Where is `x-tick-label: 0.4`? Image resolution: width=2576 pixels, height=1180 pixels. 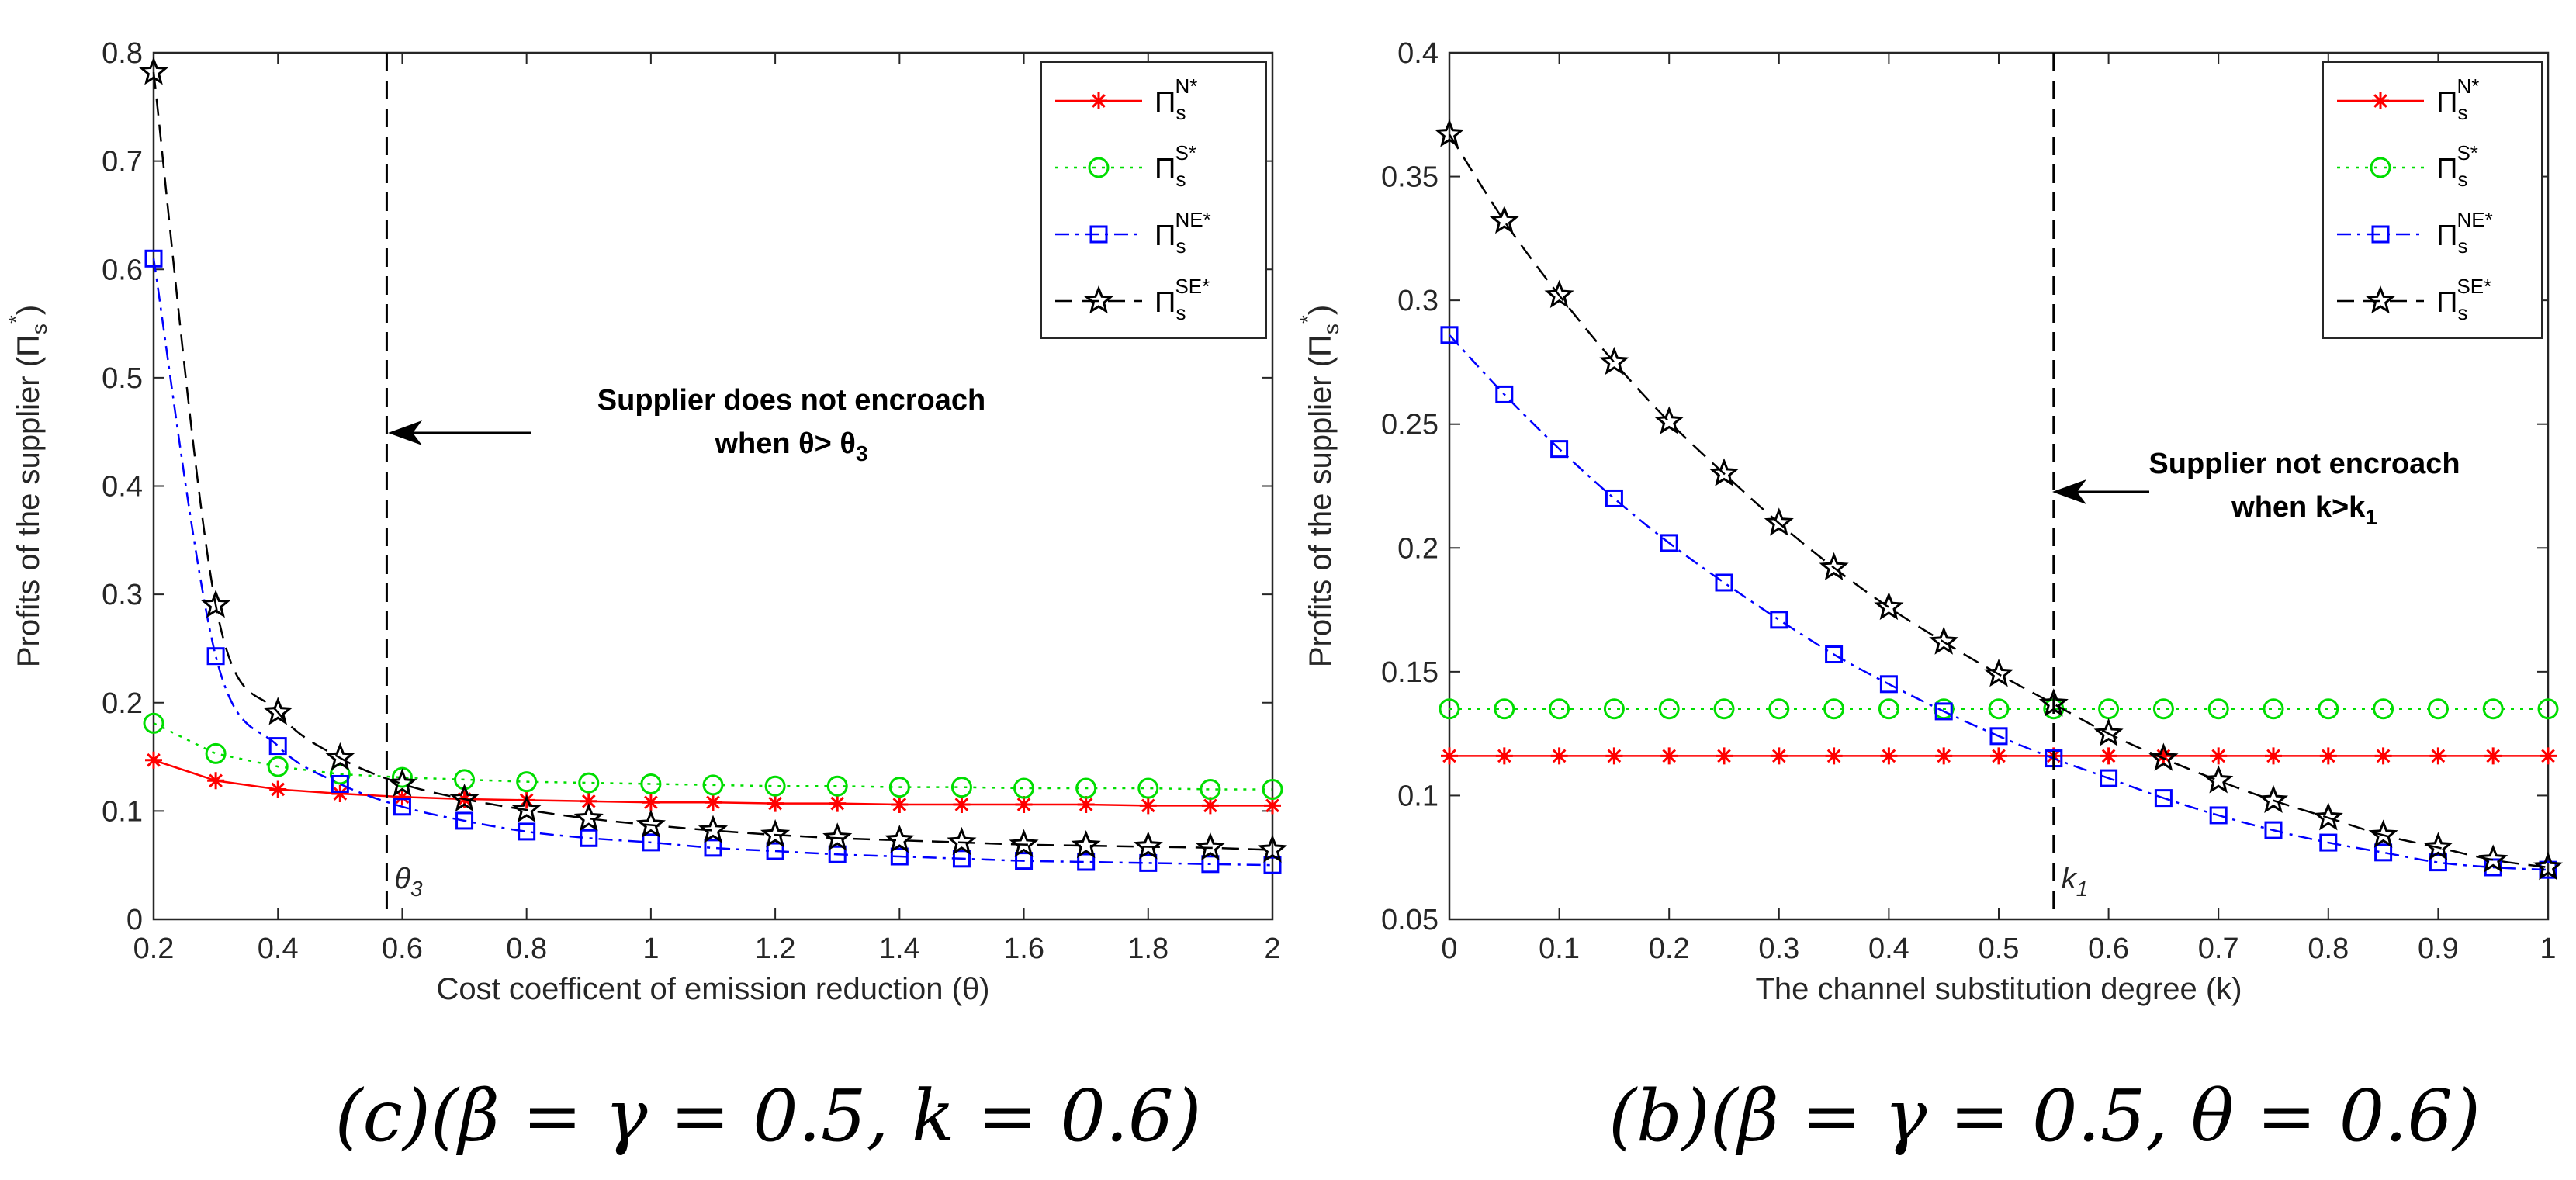 x-tick-label: 0.4 is located at coordinates (1888, 949).